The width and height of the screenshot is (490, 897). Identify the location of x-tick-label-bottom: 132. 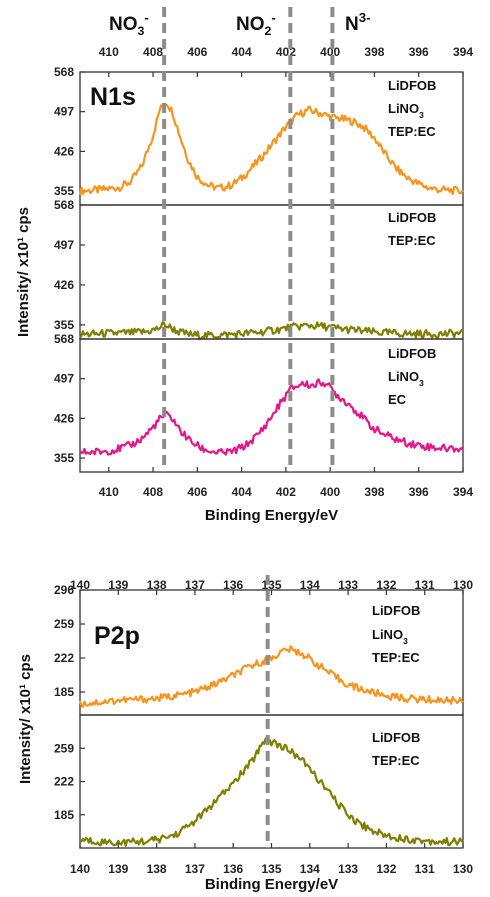
(386, 869).